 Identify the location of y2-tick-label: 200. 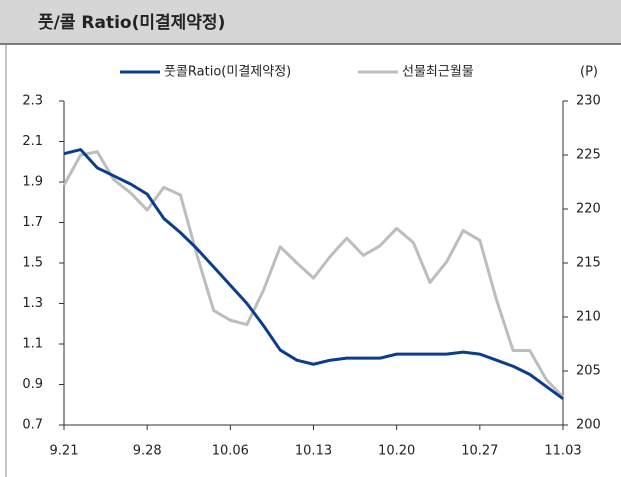
(588, 425).